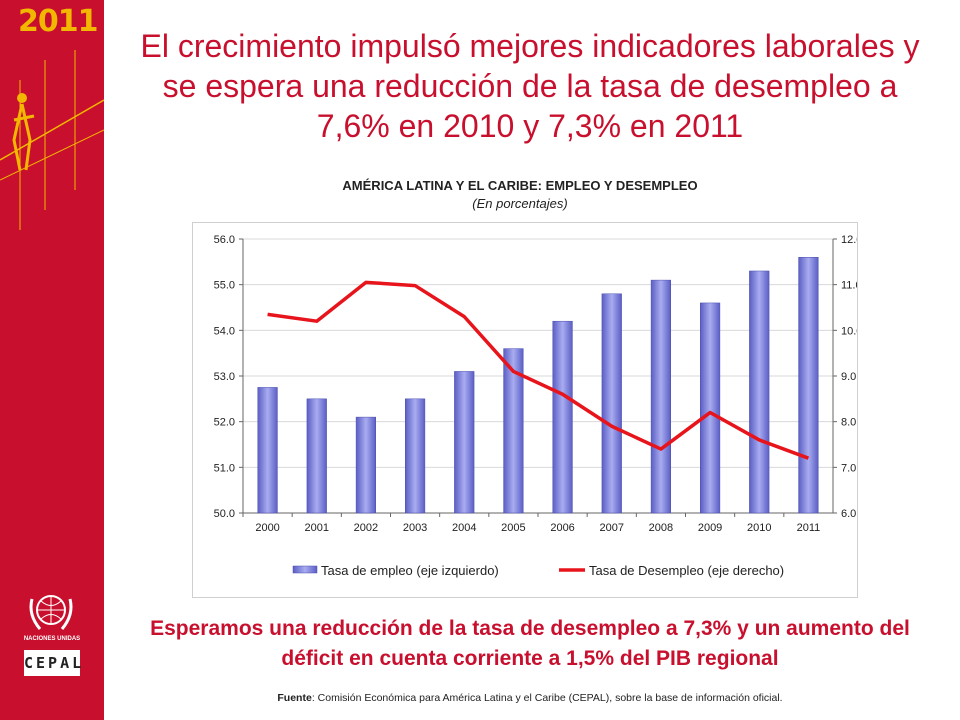 The image size is (960, 720). Describe the element at coordinates (562, 417) in the screenshot. I see `bar-2006` at that location.